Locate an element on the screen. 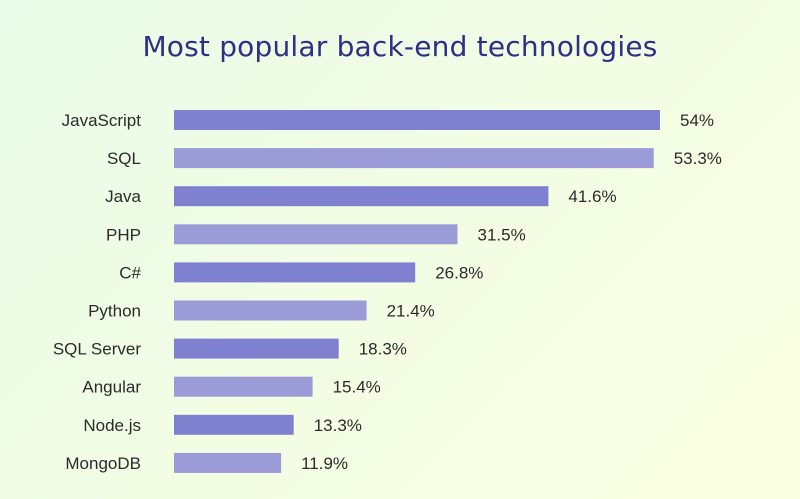 The width and height of the screenshot is (800, 499). value-label: 11.9% is located at coordinates (324, 463).